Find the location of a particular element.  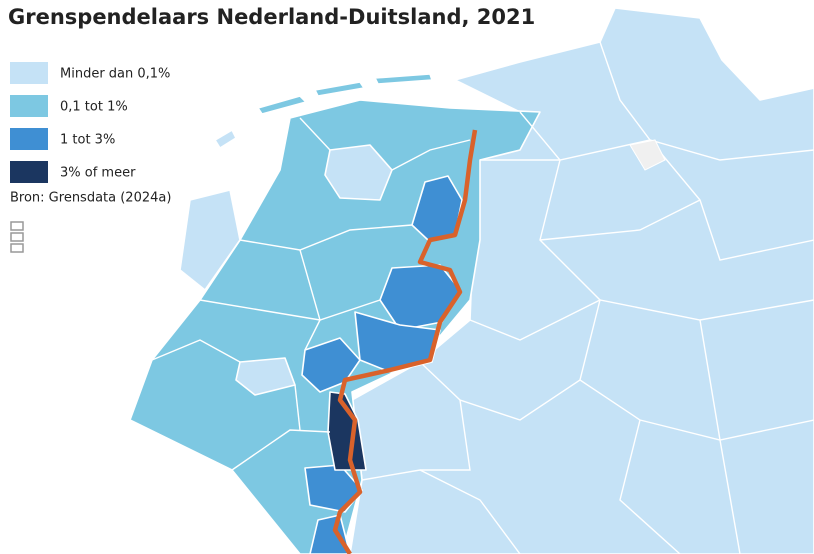

city is located at coordinates (647, 155).